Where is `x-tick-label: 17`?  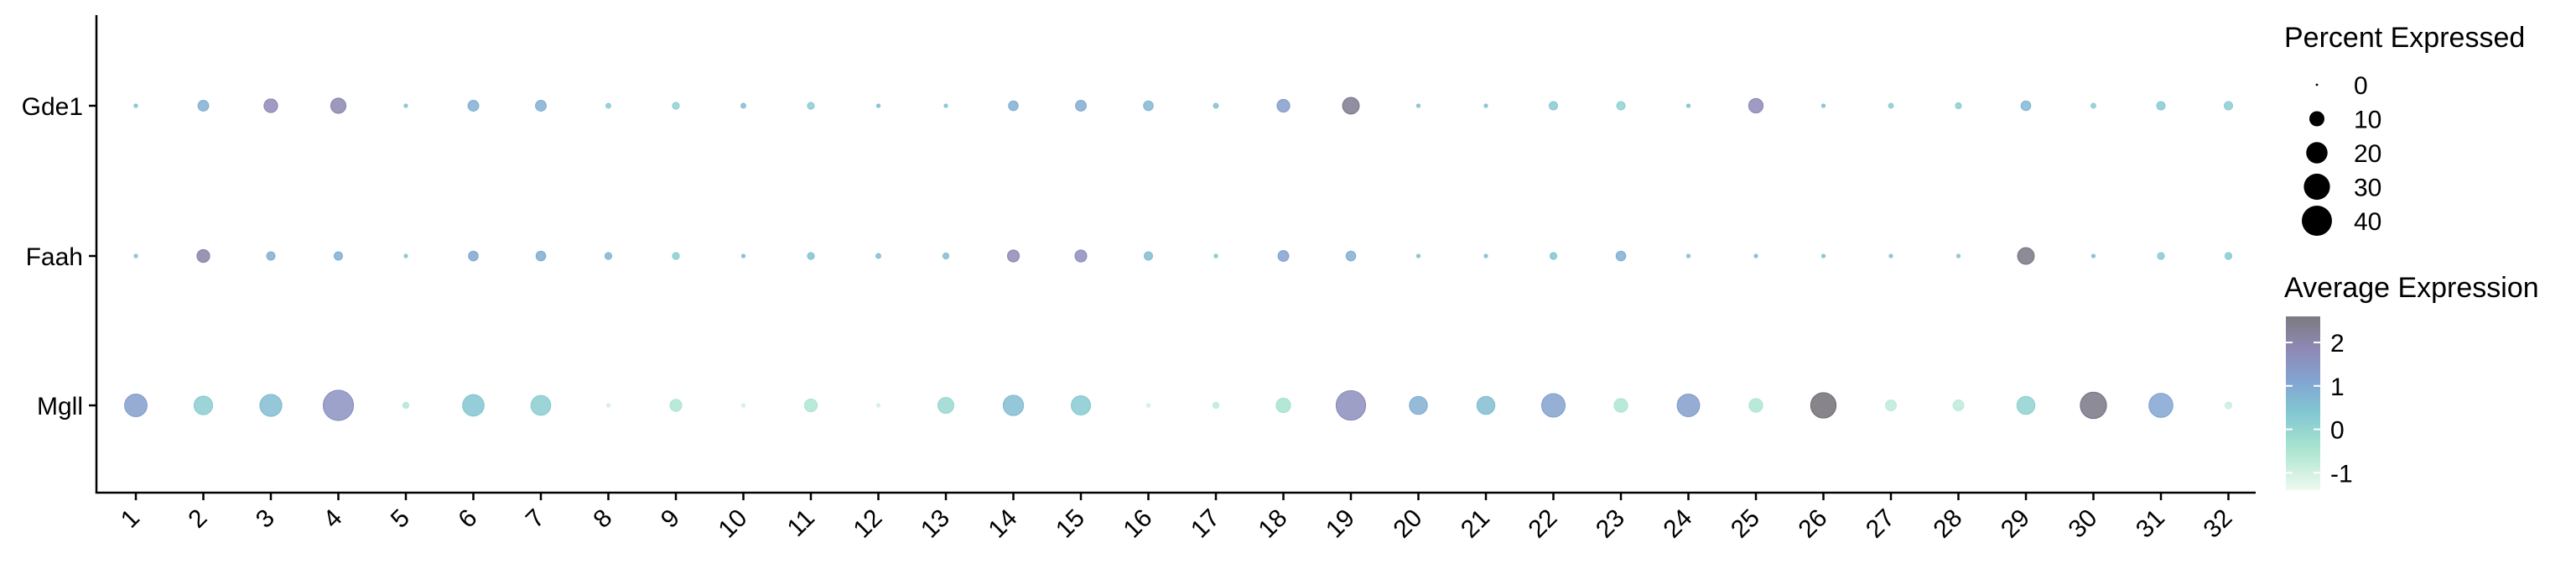 x-tick-label: 17 is located at coordinates (1205, 524).